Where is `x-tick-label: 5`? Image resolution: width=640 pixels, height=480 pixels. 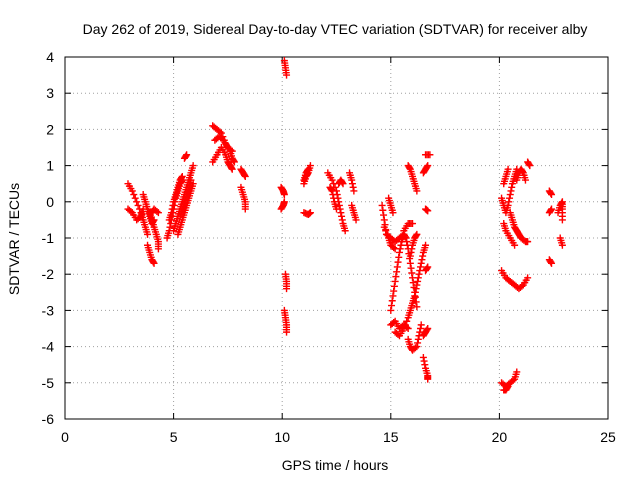 x-tick-label: 5 is located at coordinates (174, 437).